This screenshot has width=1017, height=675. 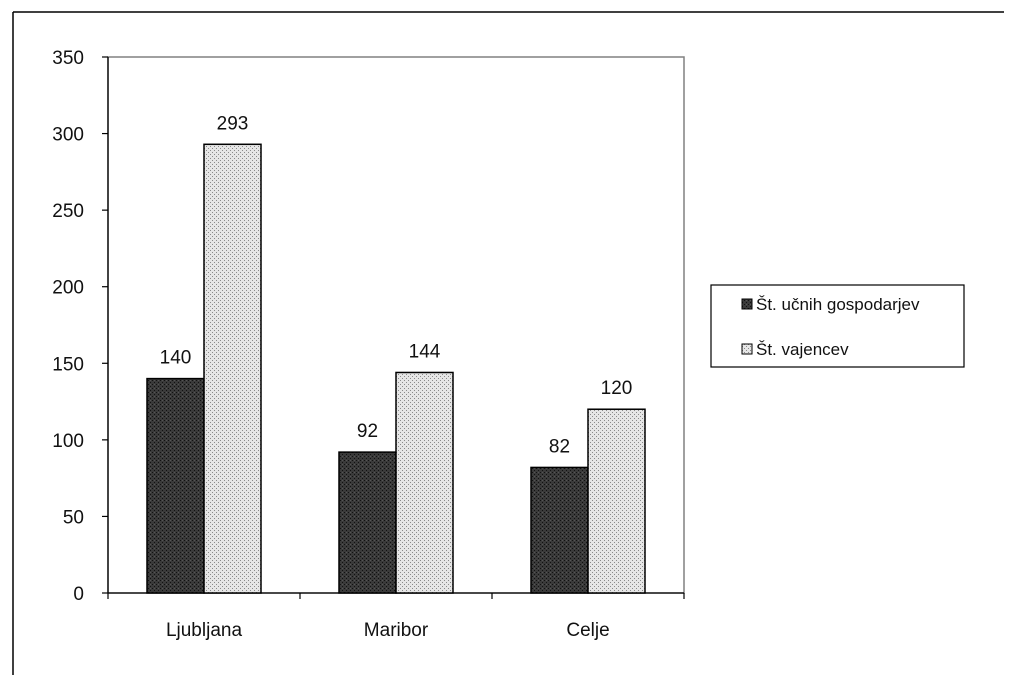 I want to click on x-tick-label: Celje, so click(x=587, y=630).